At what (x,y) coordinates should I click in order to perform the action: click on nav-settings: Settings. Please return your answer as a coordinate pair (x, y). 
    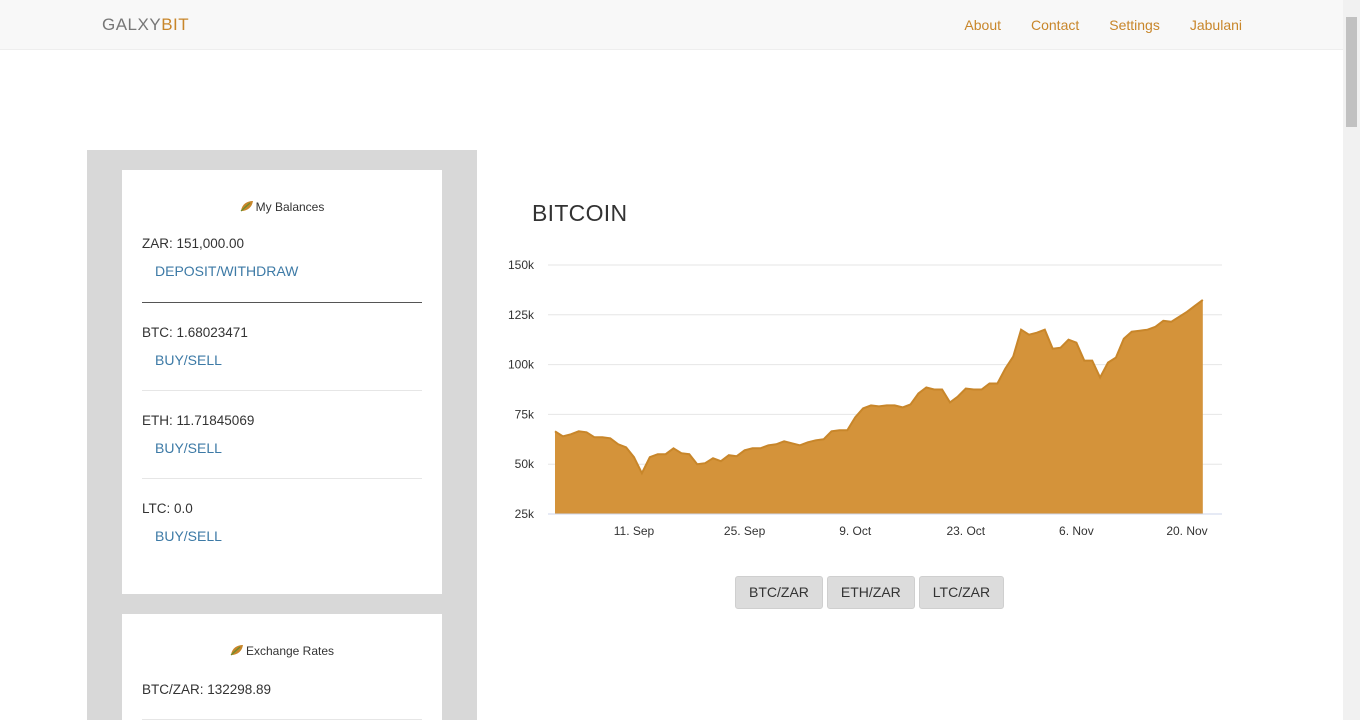
    Looking at the image, I should click on (1134, 25).